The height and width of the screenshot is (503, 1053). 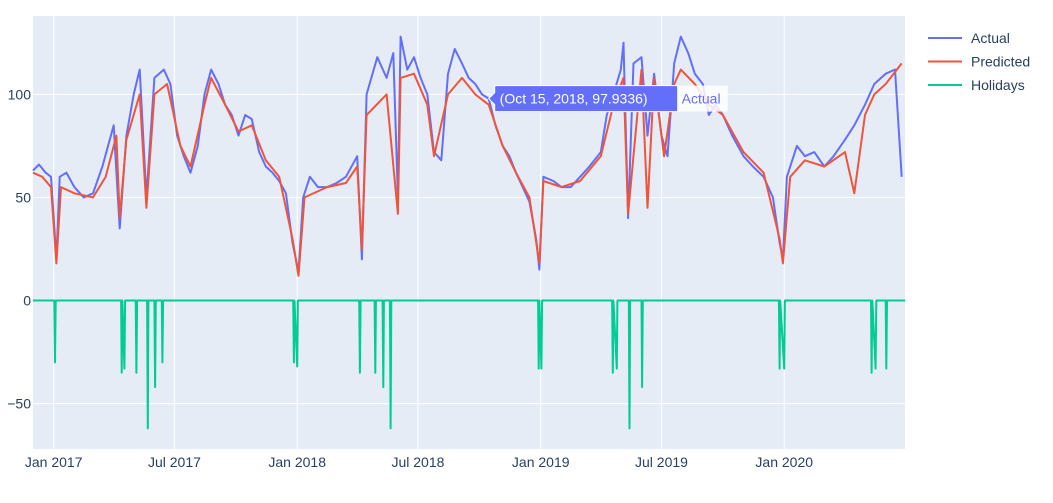 What do you see at coordinates (23, 197) in the screenshot?
I see `y-tick-label: 50` at bounding box center [23, 197].